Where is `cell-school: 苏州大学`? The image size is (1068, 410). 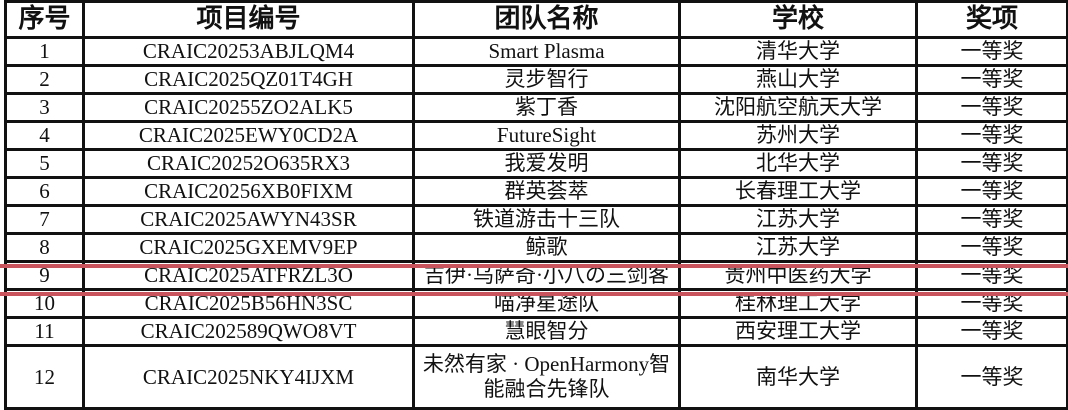
cell-school: 苏州大学 is located at coordinates (798, 135).